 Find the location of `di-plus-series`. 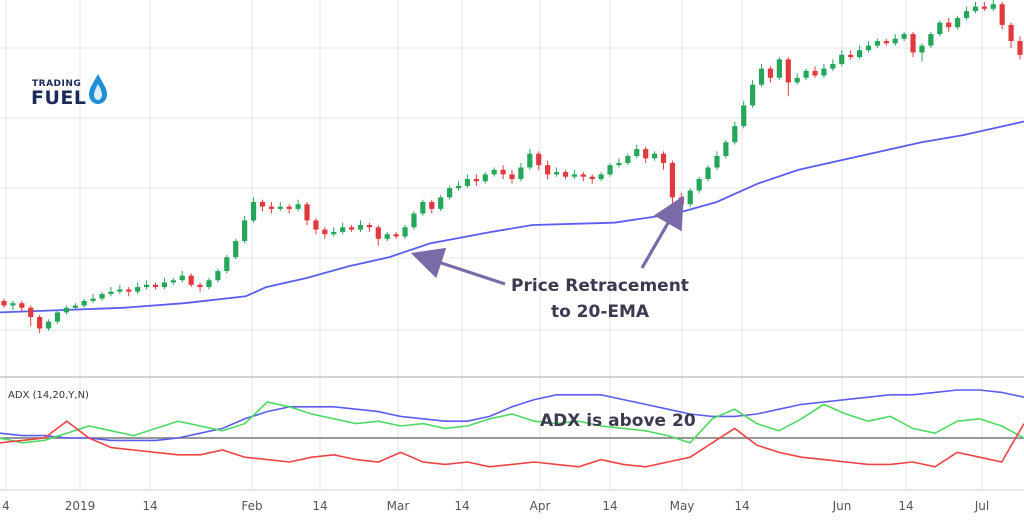

di-plus-series is located at coordinates (512, 422).